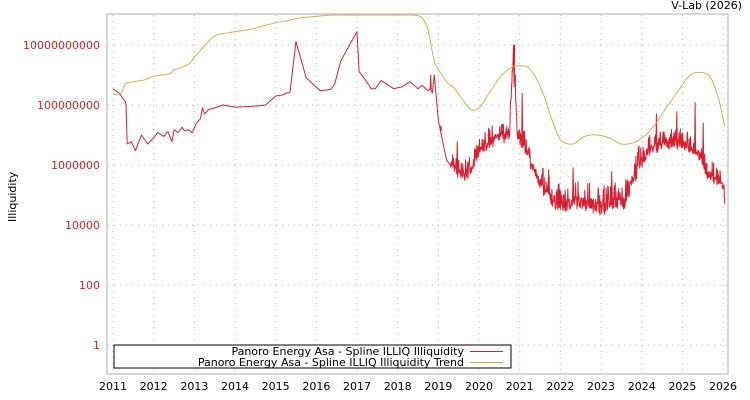  Describe the element at coordinates (194, 386) in the screenshot. I see `x-tick-label: 2013` at that location.